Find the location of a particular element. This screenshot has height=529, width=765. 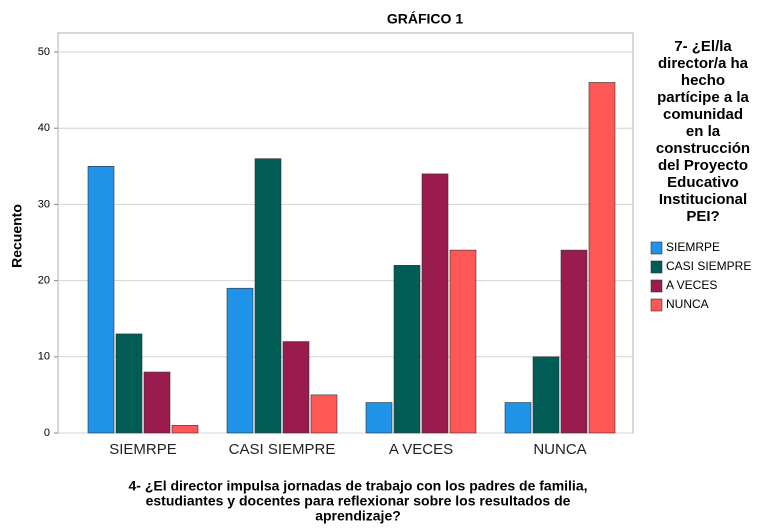

x-tick-label: CASI SIEMPRE is located at coordinates (282, 449).